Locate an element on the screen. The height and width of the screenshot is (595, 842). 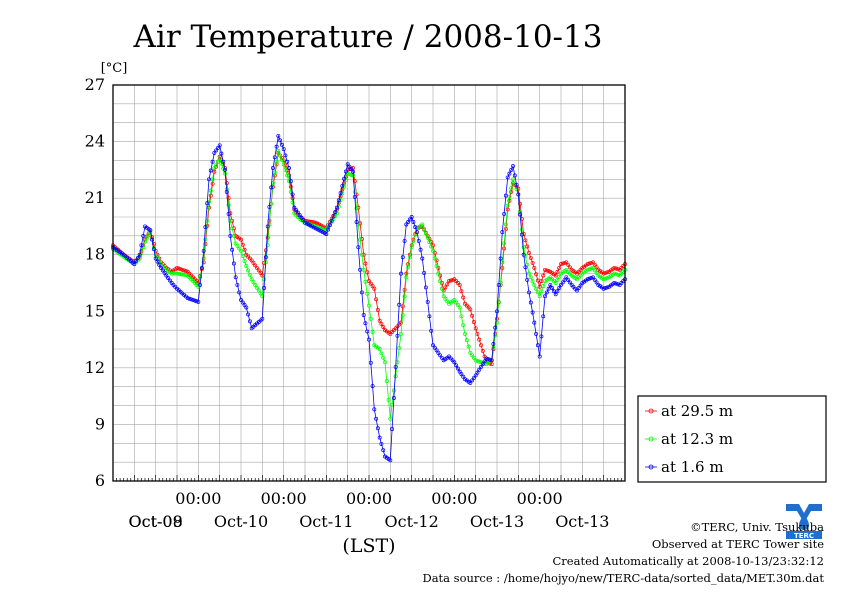
legend: at 29.5 m at 12.3 m at 1.6 m is located at coordinates (732, 439).